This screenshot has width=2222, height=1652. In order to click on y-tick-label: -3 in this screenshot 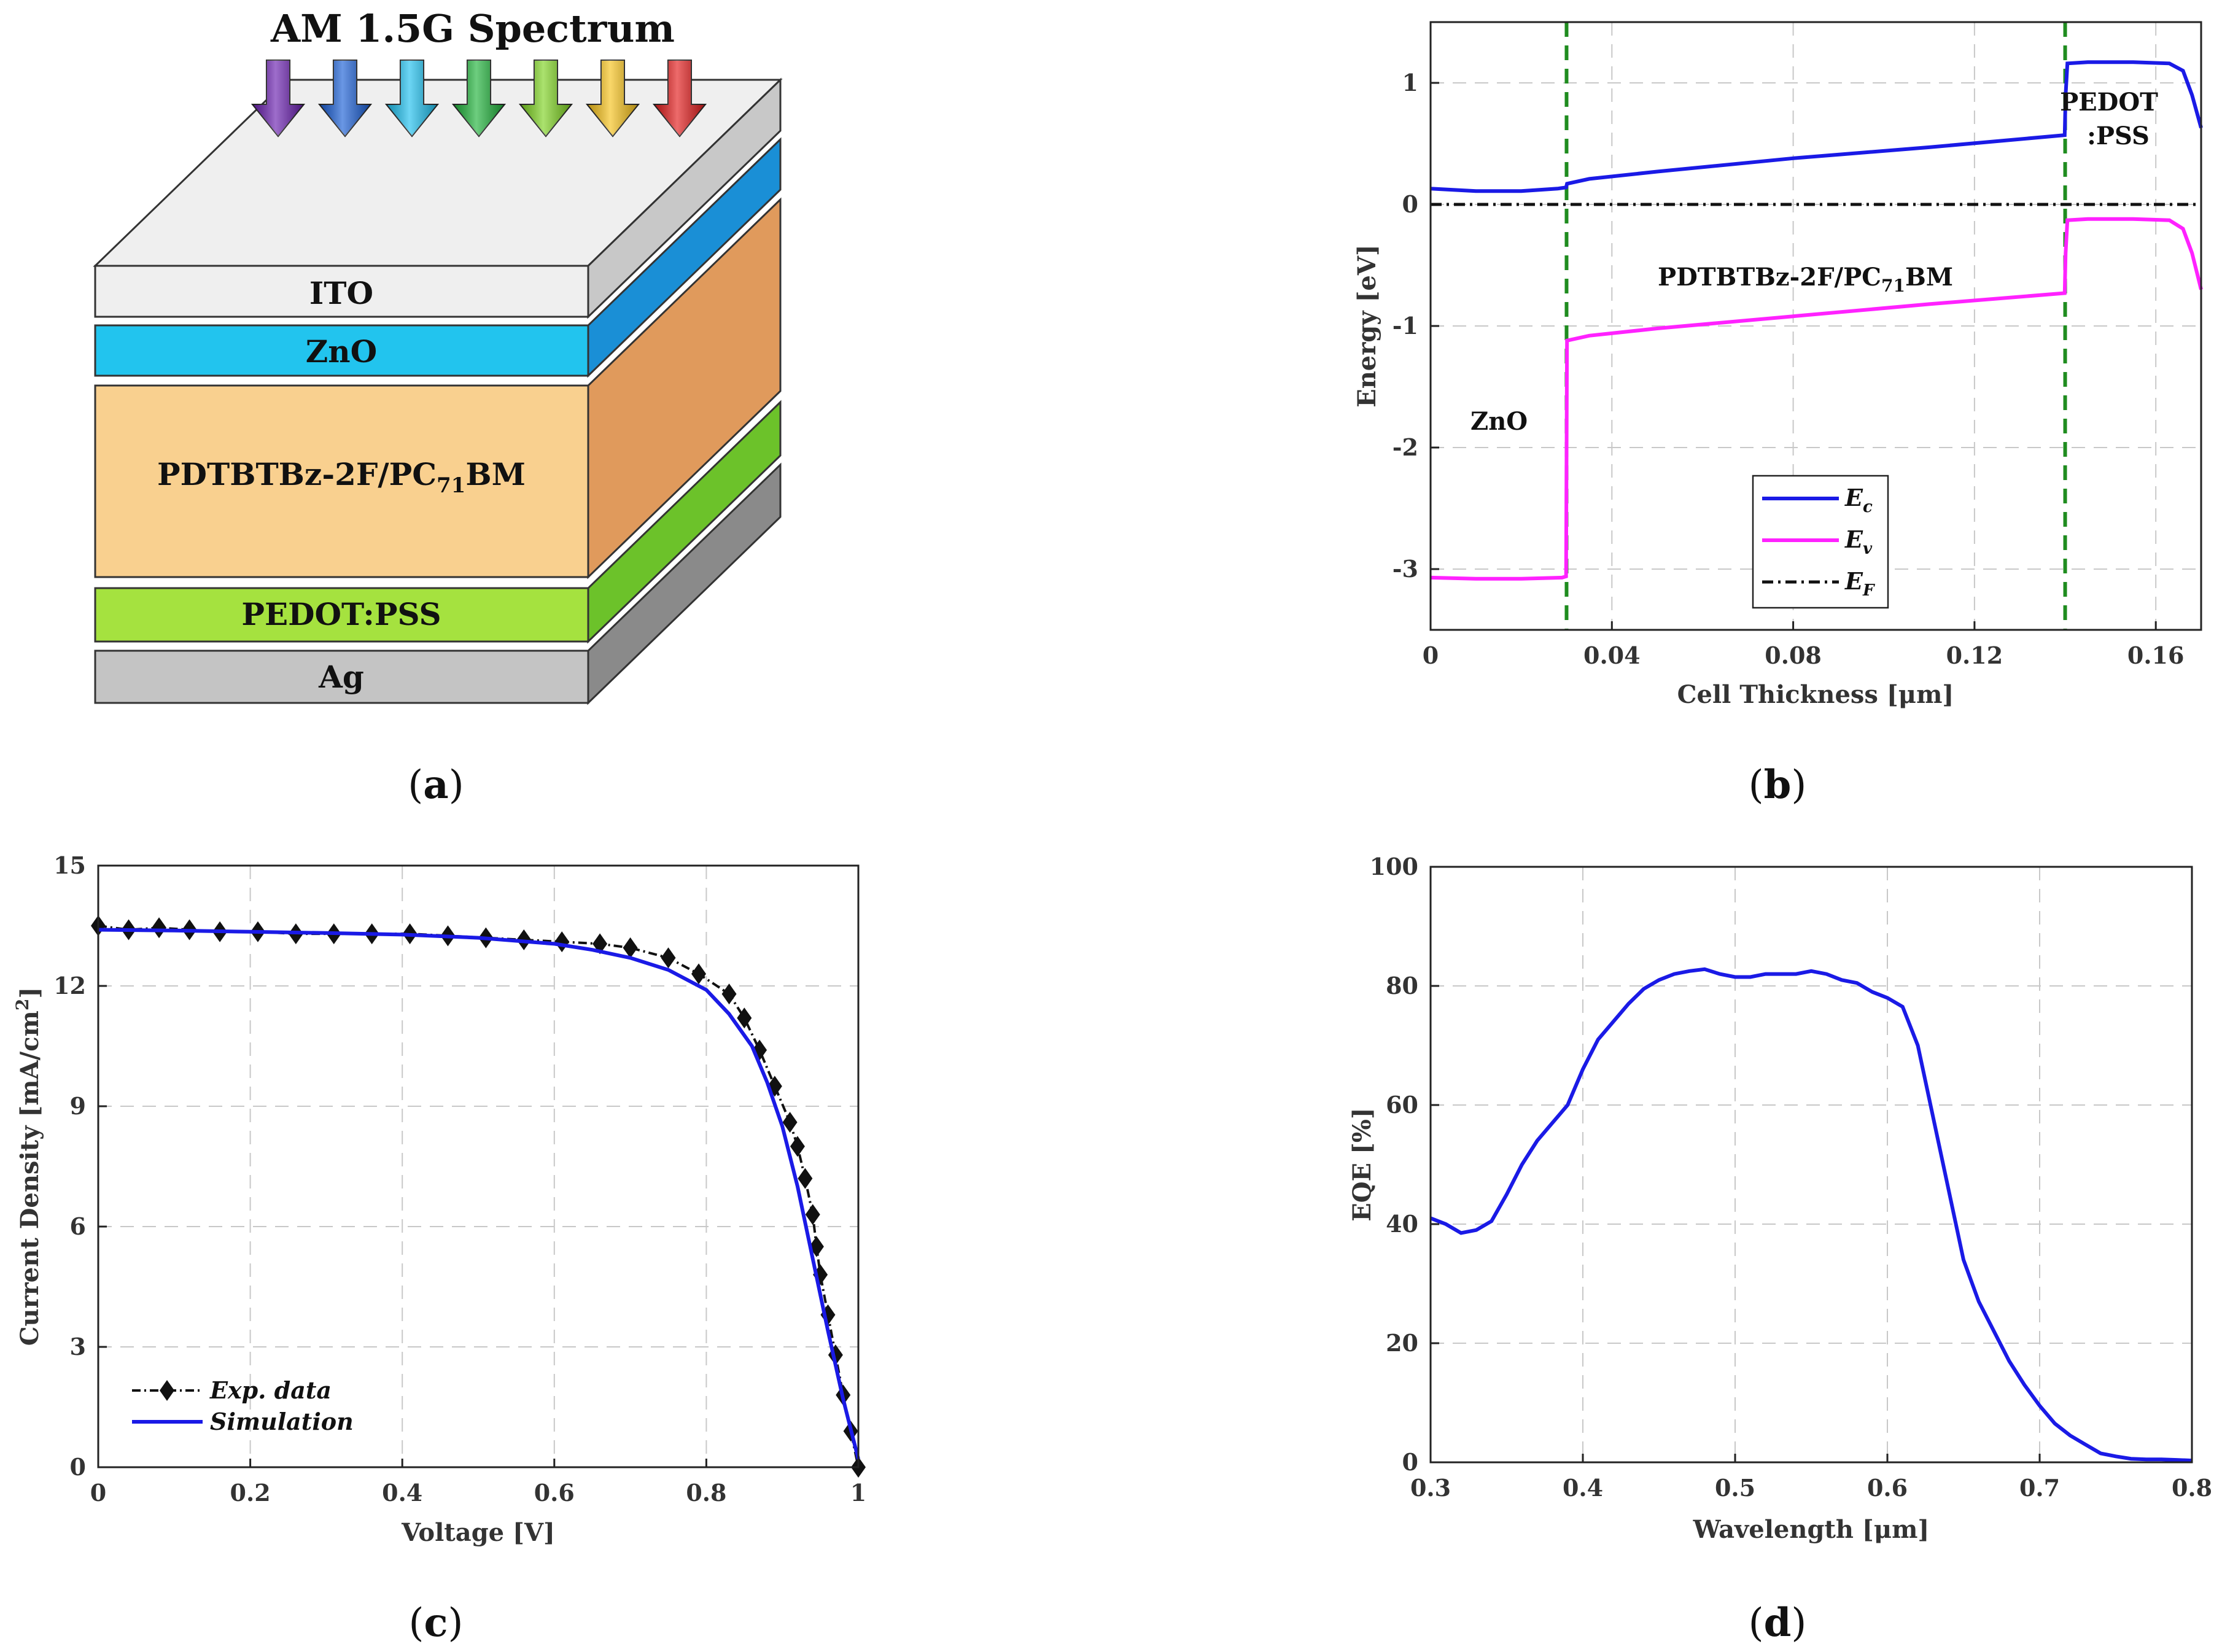, I will do `click(1405, 569)`.